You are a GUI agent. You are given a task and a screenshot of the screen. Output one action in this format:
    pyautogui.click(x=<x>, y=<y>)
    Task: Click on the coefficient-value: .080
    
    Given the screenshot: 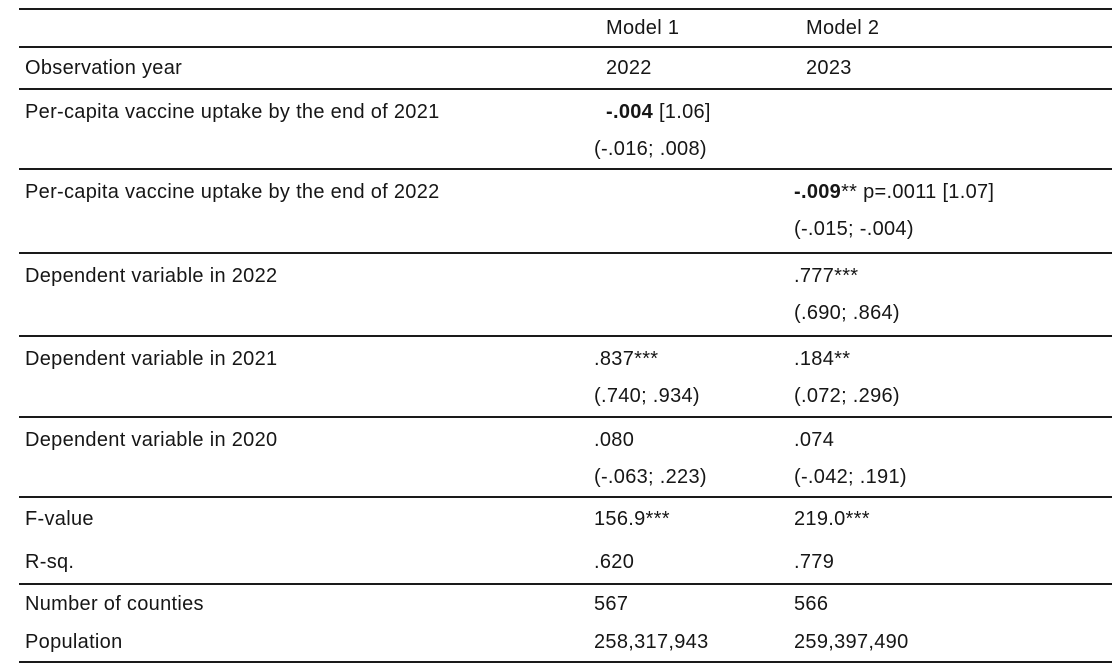 What is the action you would take?
    pyautogui.click(x=614, y=440)
    